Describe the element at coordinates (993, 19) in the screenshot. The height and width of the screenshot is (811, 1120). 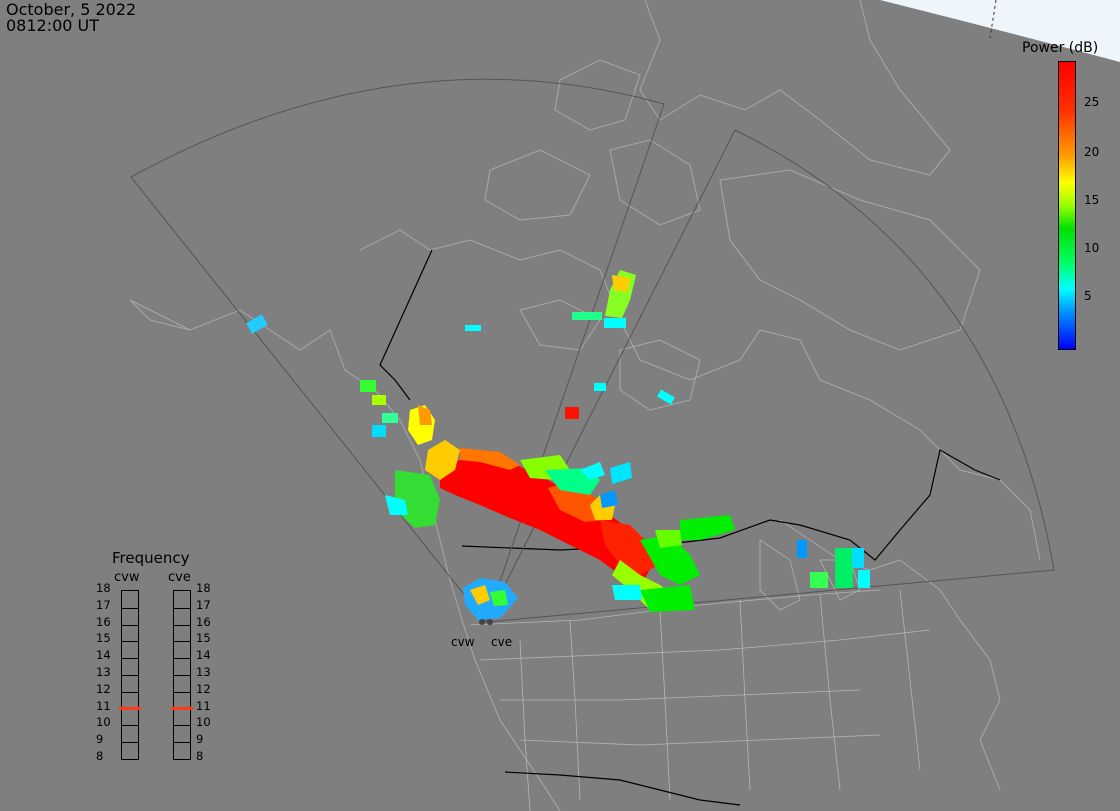
I see `terminator-line` at that location.